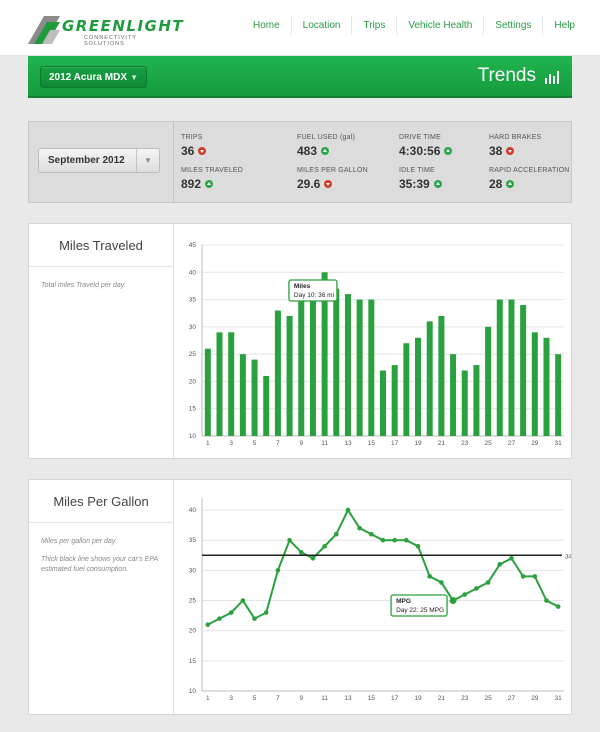 The image size is (600, 732). Describe the element at coordinates (515, 137) in the screenshot. I see `stat-label: HARD BRAKES` at that location.